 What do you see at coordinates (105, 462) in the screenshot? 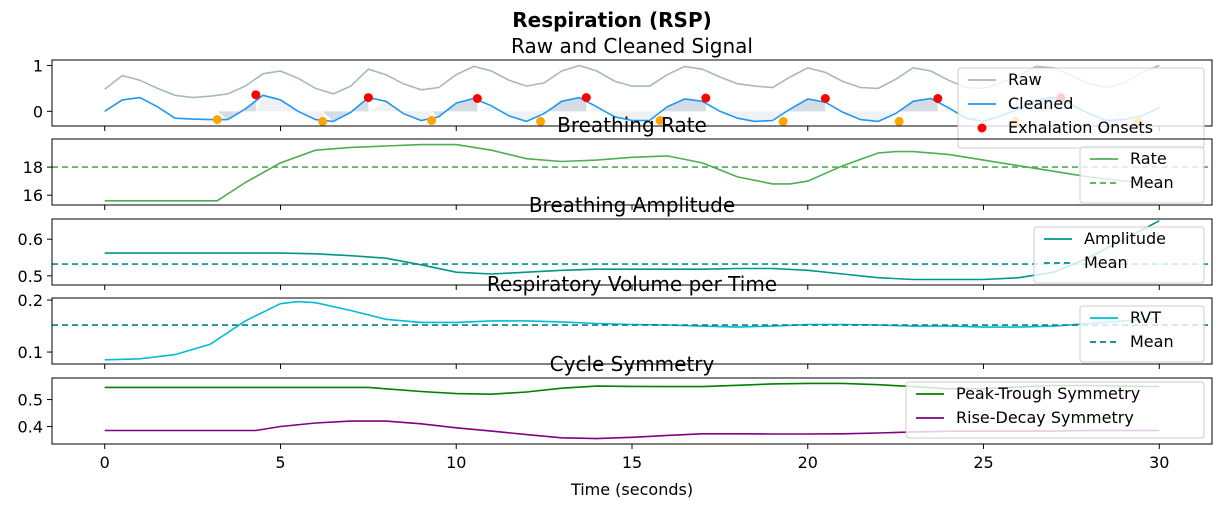
I see `x-tick-label: 0` at bounding box center [105, 462].